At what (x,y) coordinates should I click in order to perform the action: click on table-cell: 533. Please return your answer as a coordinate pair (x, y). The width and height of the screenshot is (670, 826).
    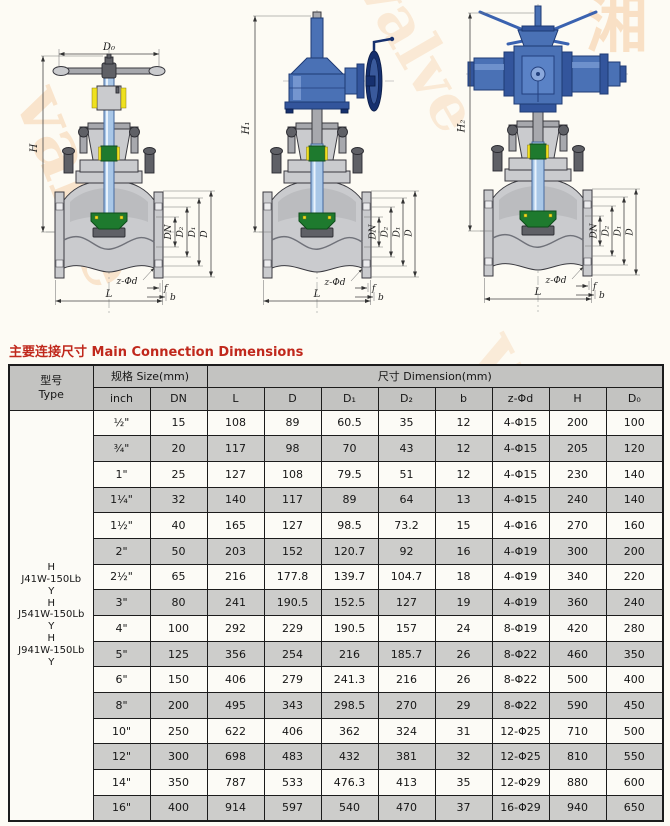
    Looking at the image, I should click on (292, 782).